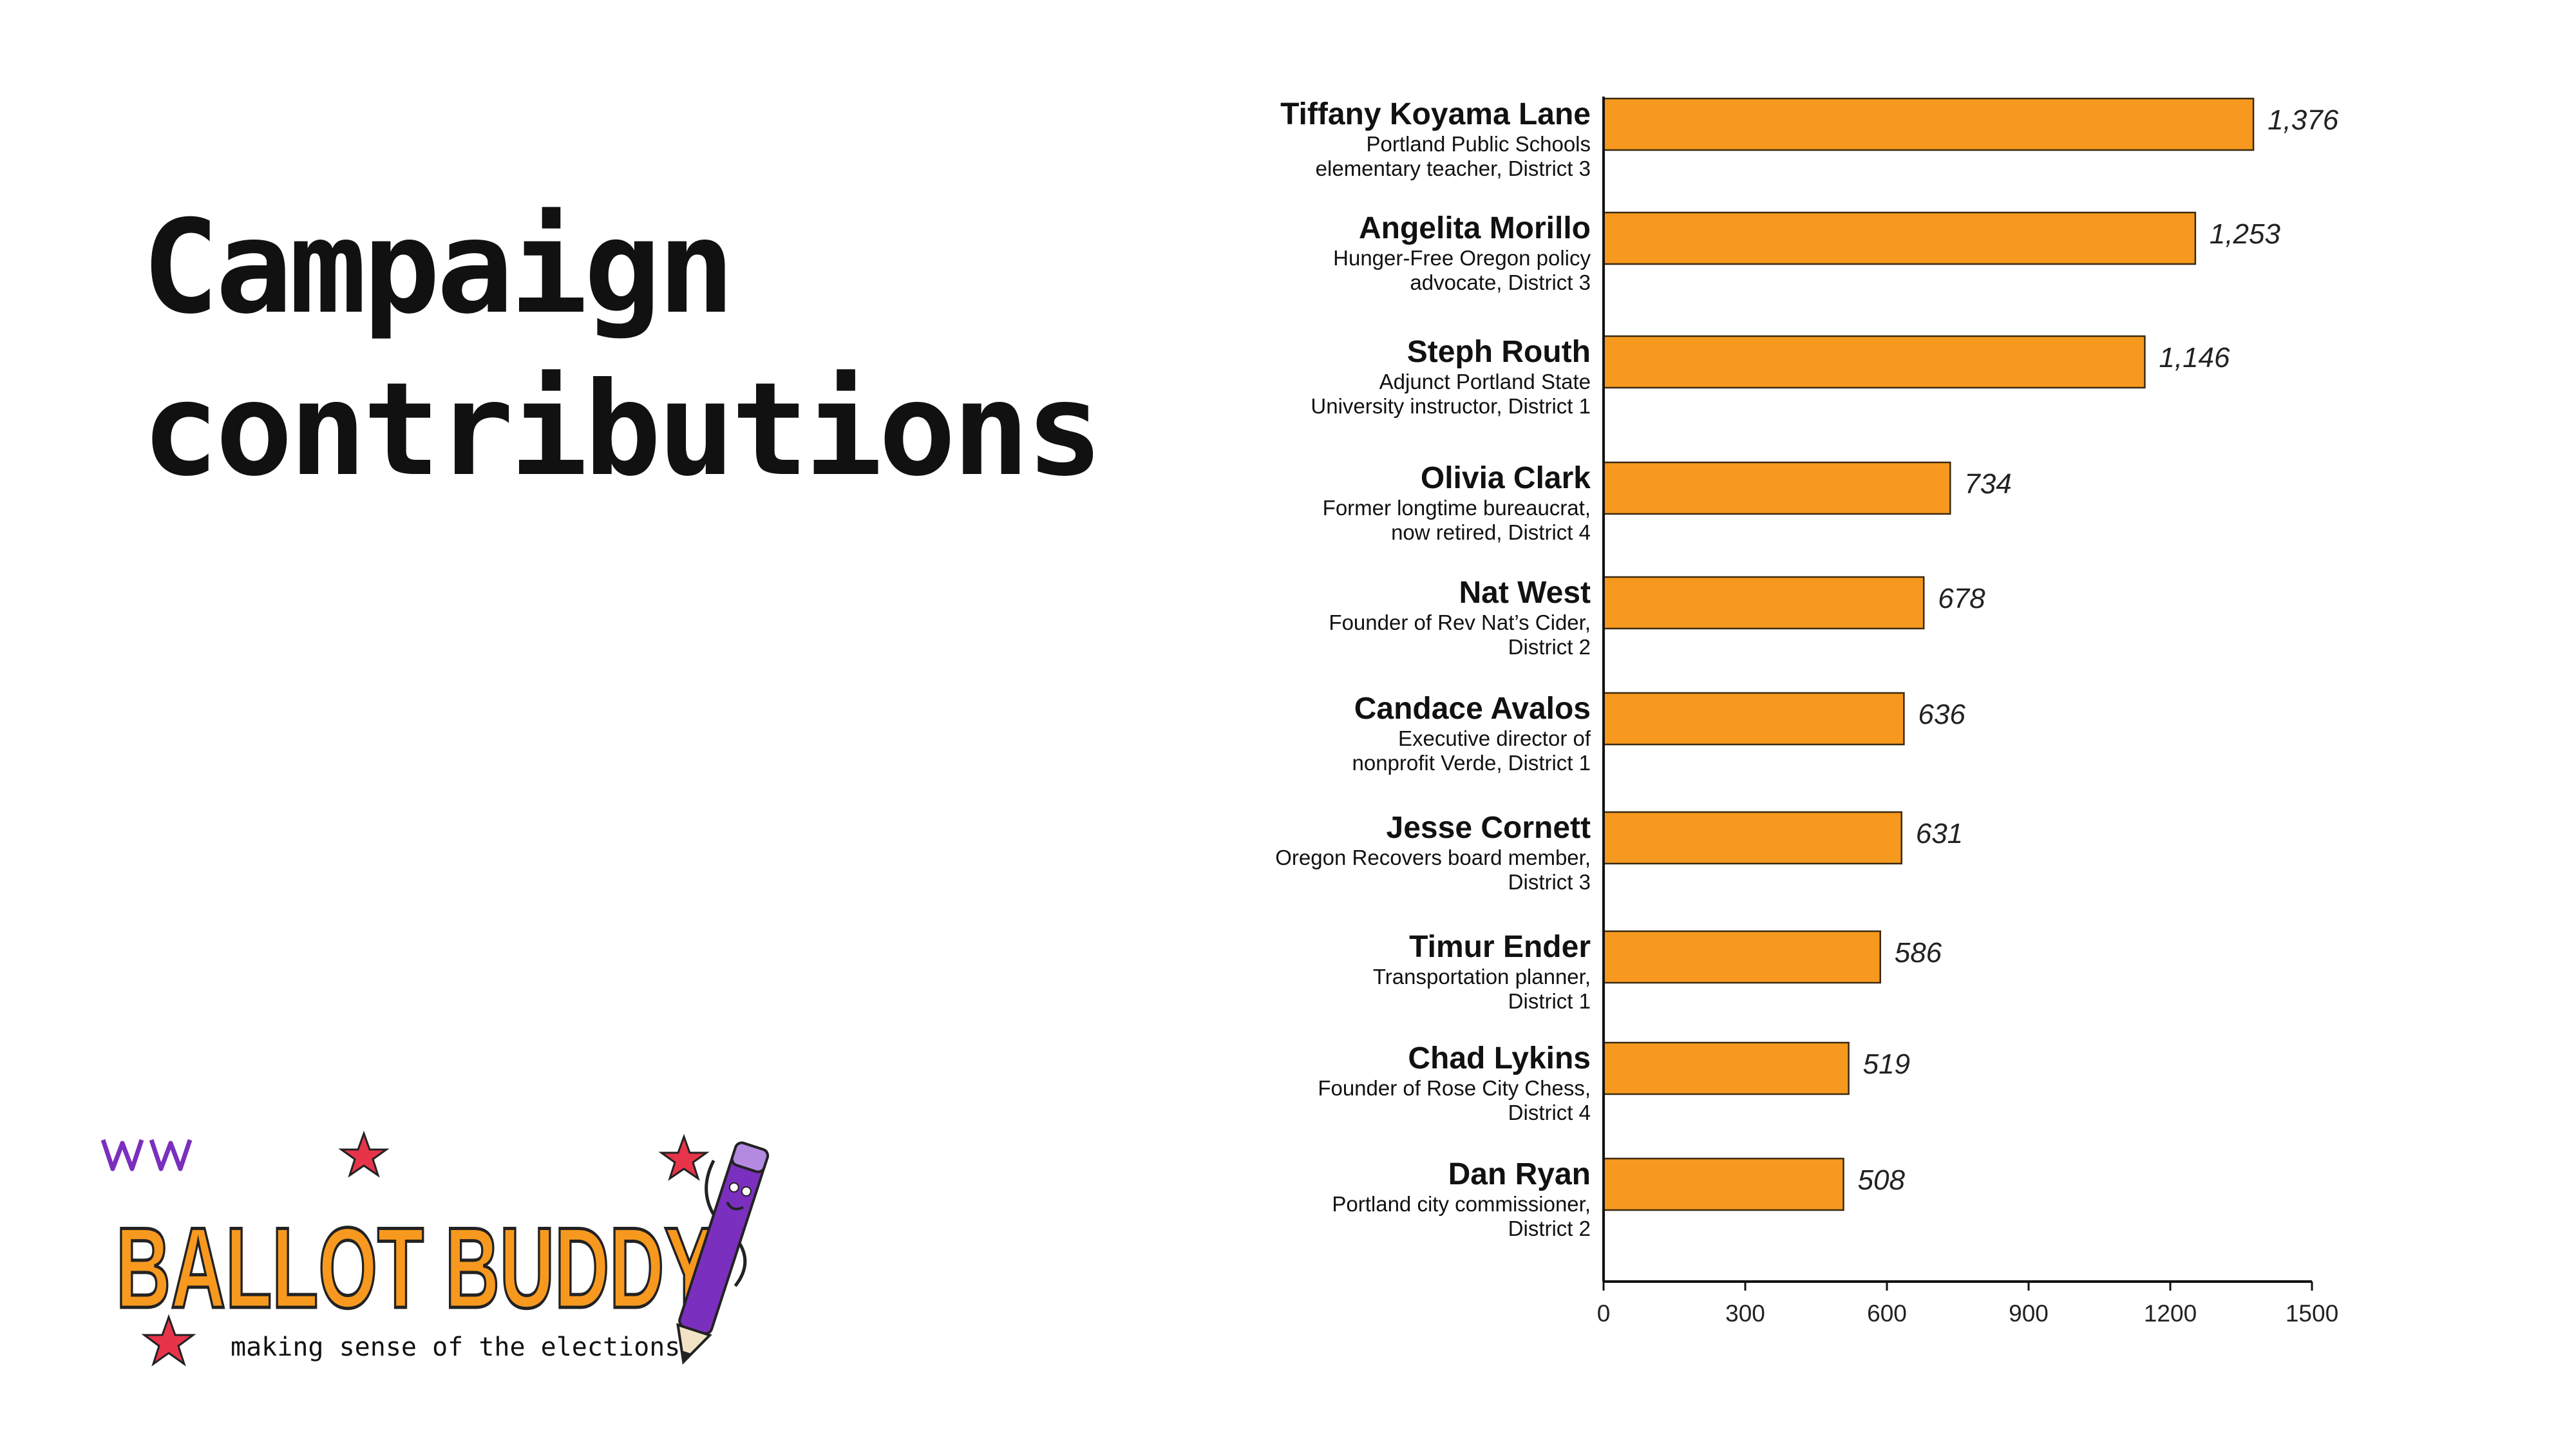  Describe the element at coordinates (438, 268) in the screenshot. I see `page-title-line-1: Campaign` at that location.